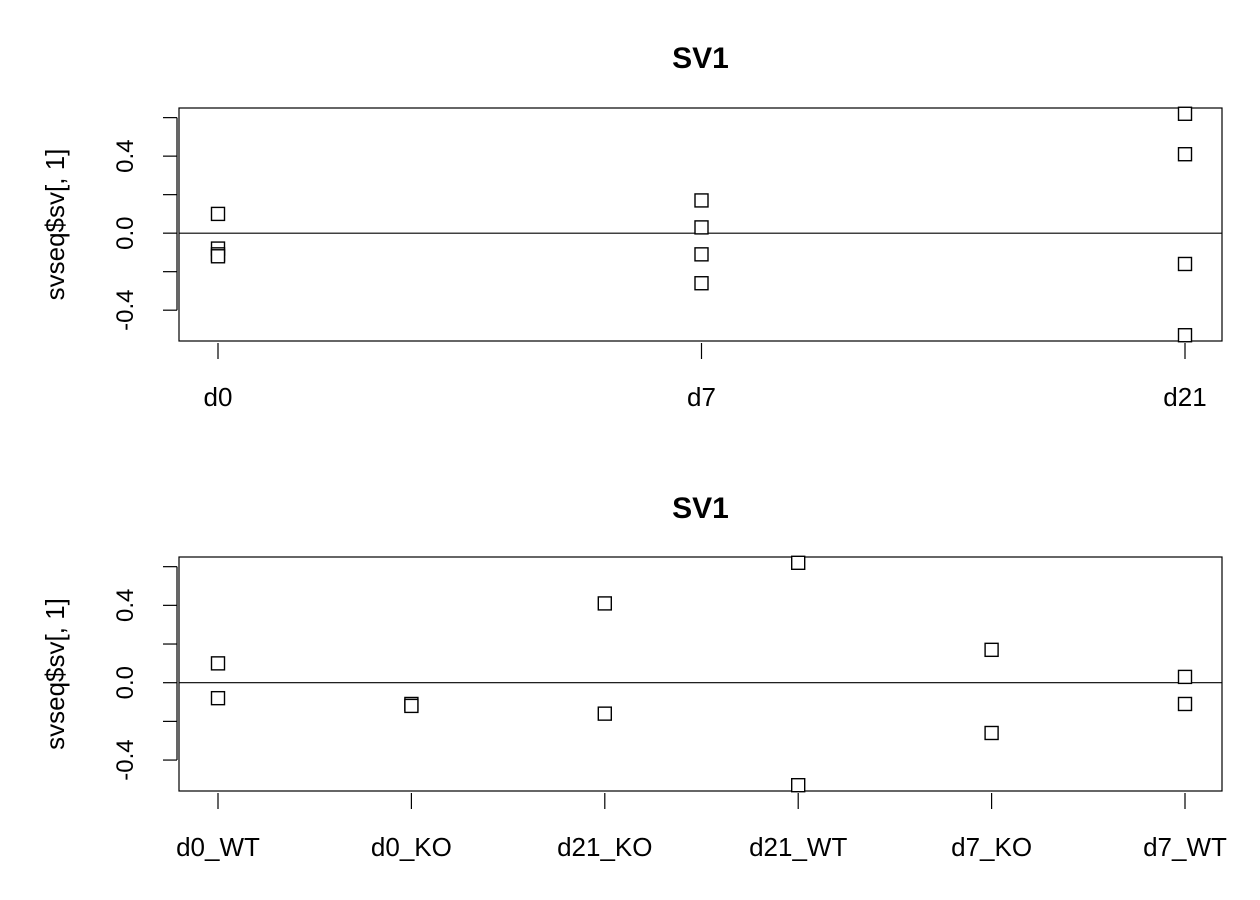 This screenshot has width=1260, height=900. What do you see at coordinates (991, 847) in the screenshot?
I see `x-tick-label: d7_KO` at bounding box center [991, 847].